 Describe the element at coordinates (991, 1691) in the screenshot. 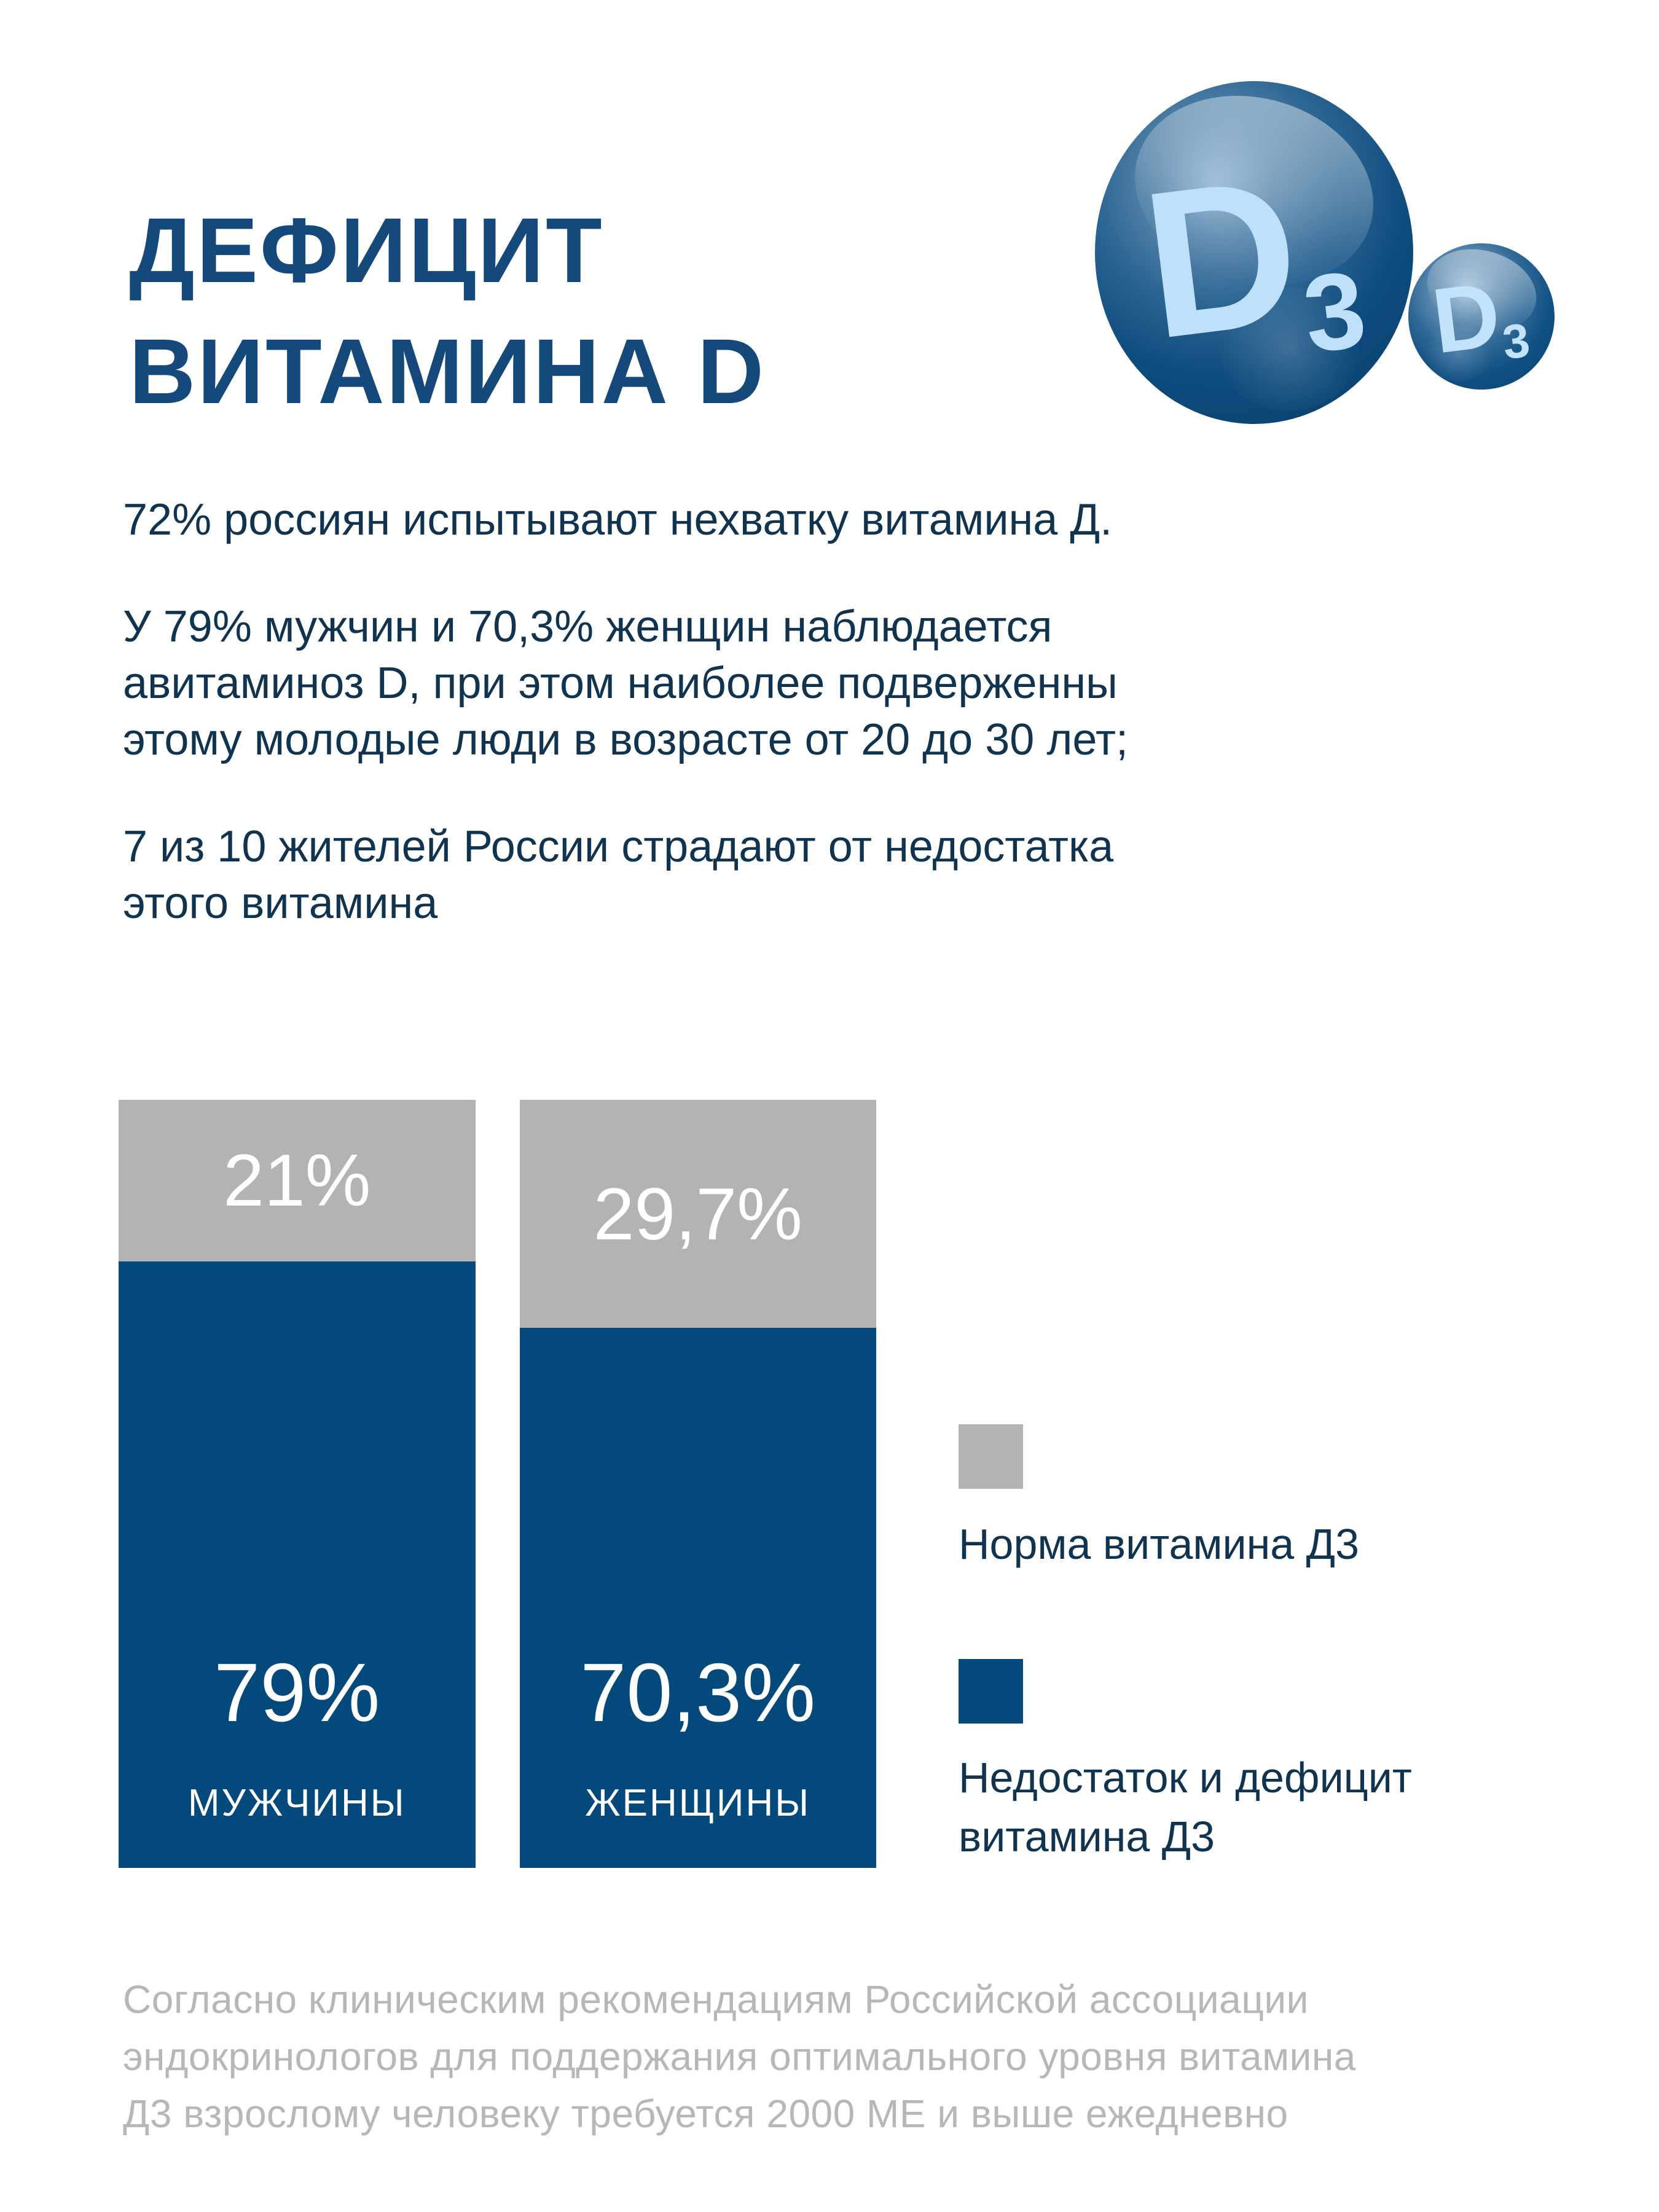

I see `legend-swatch-deficit` at that location.